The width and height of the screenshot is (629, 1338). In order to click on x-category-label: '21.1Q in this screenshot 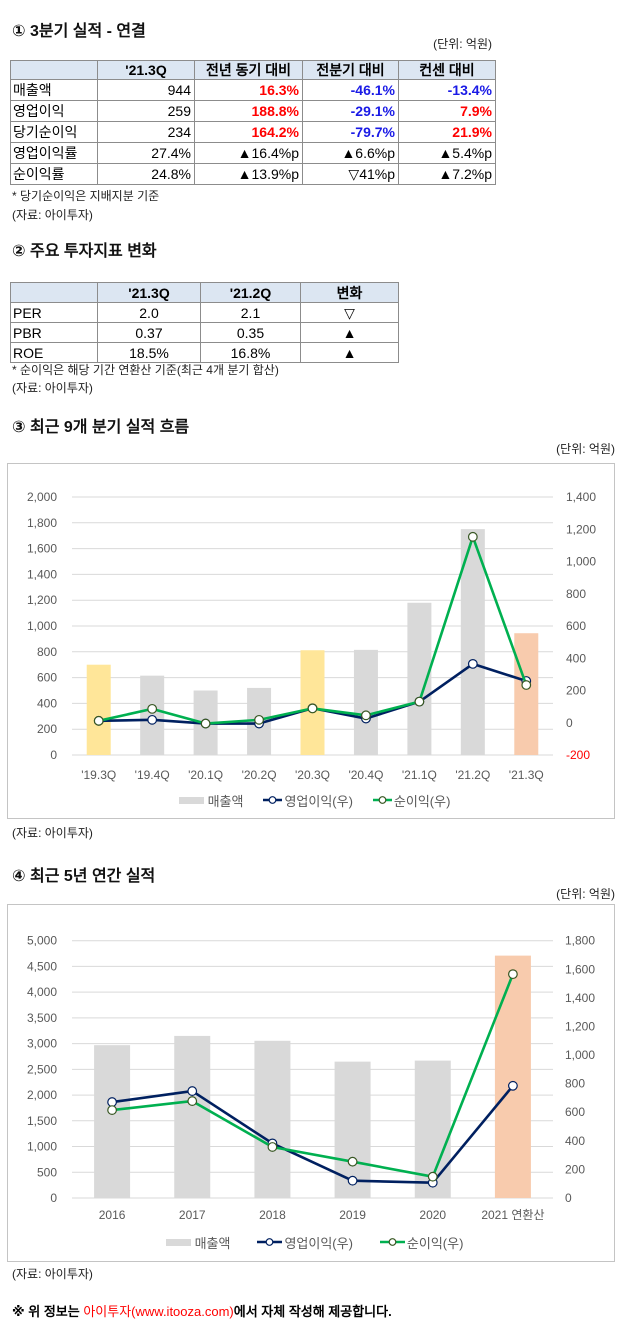, I will do `click(419, 775)`.